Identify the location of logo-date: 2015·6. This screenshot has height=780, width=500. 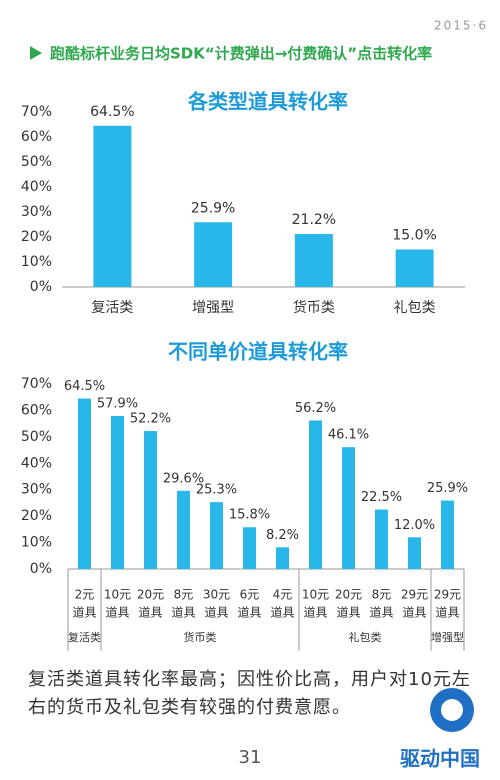
(461, 26).